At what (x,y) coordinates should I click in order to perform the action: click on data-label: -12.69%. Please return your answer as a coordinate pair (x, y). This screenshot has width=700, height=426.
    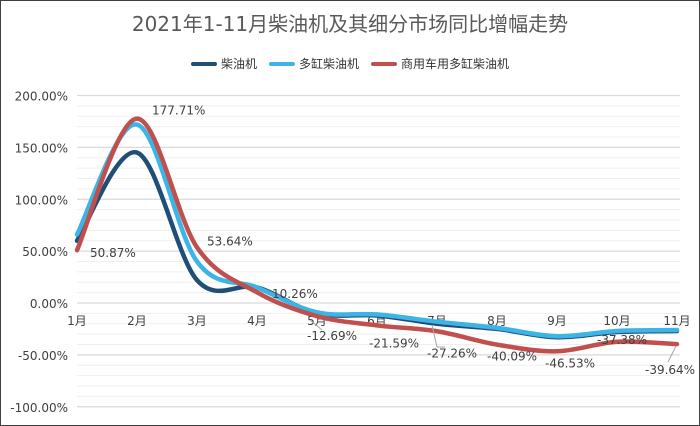
    Looking at the image, I should click on (332, 336).